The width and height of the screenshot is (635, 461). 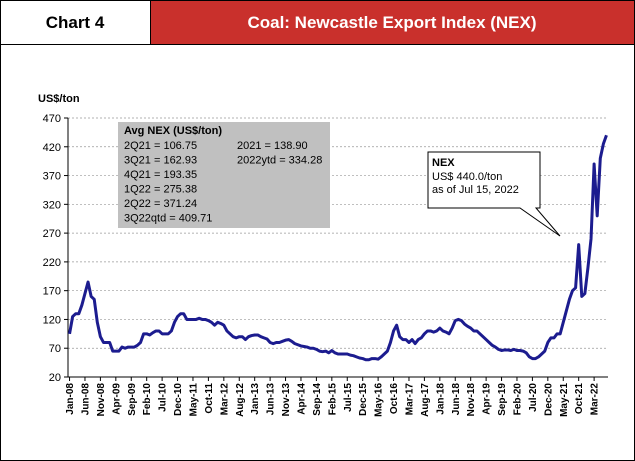 I want to click on x-tick-label: Mar-22, so click(x=595, y=399).